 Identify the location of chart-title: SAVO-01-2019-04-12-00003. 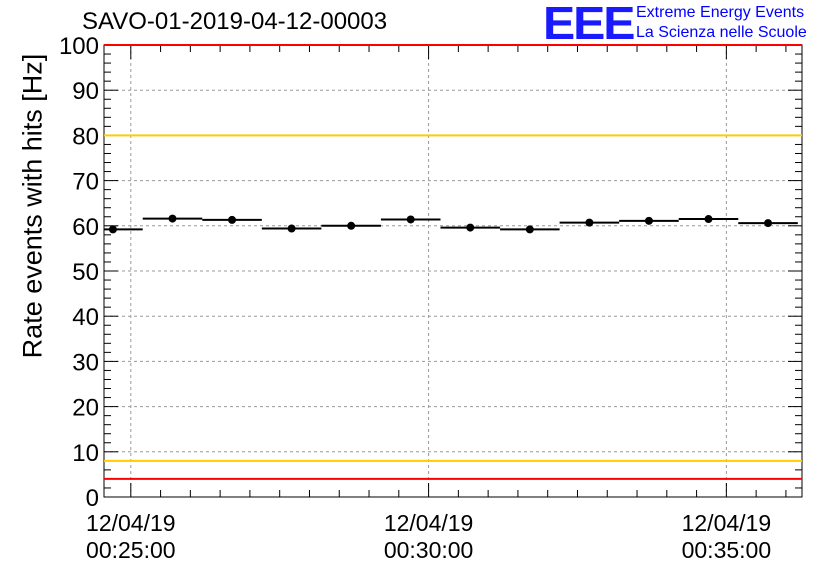
(235, 21).